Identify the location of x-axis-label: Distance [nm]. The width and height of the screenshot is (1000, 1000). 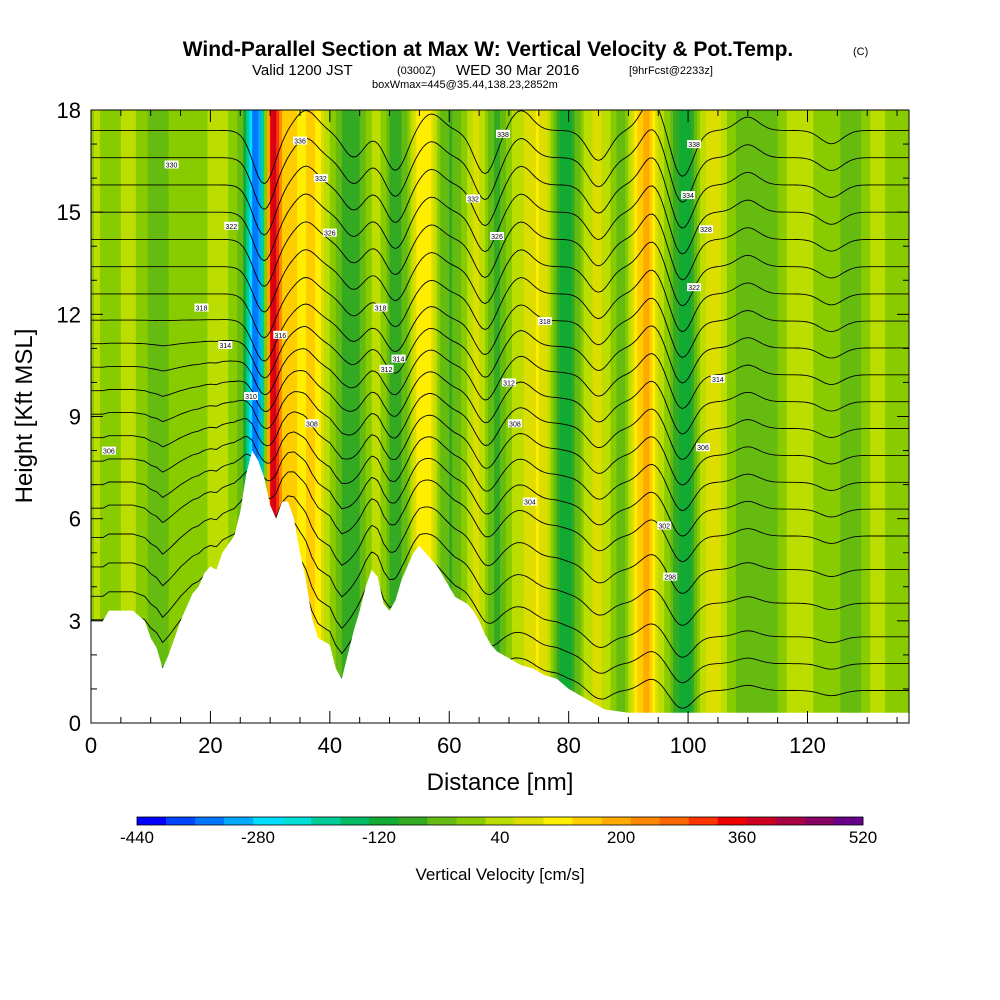
(500, 782).